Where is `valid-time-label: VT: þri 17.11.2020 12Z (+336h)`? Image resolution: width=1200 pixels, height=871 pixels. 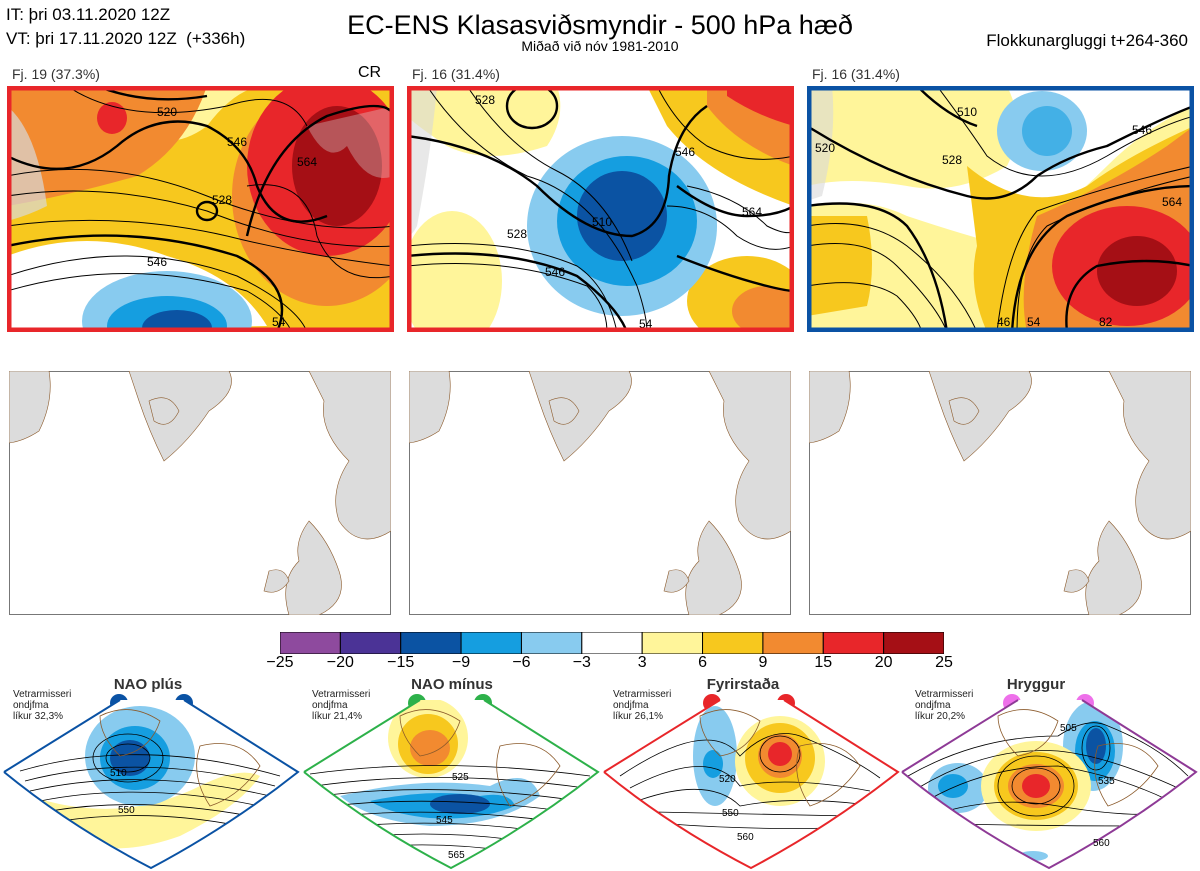 valid-time-label: VT: þri 17.11.2020 12Z (+336h) is located at coordinates (126, 38).